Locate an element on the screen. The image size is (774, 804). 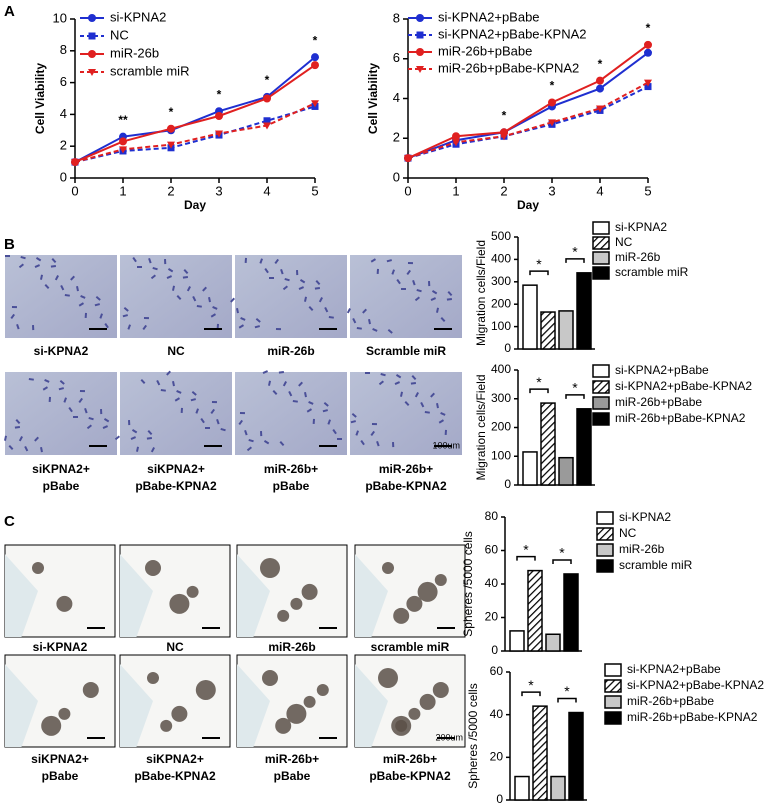
scale-label: 100um is located at coordinates (446, 445).